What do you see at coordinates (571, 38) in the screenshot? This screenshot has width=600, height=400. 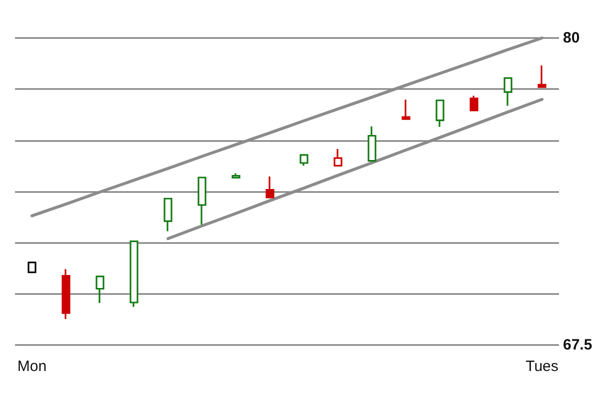 I see `y-tick-label: 80` at bounding box center [571, 38].